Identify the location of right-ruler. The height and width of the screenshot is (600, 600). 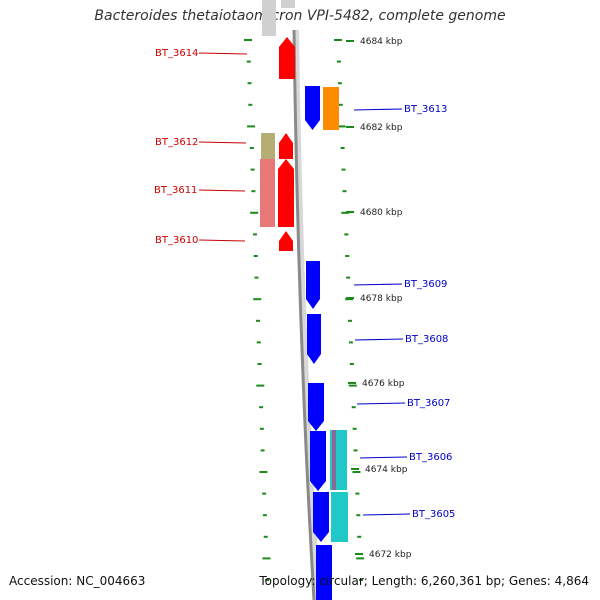
(349, 310).